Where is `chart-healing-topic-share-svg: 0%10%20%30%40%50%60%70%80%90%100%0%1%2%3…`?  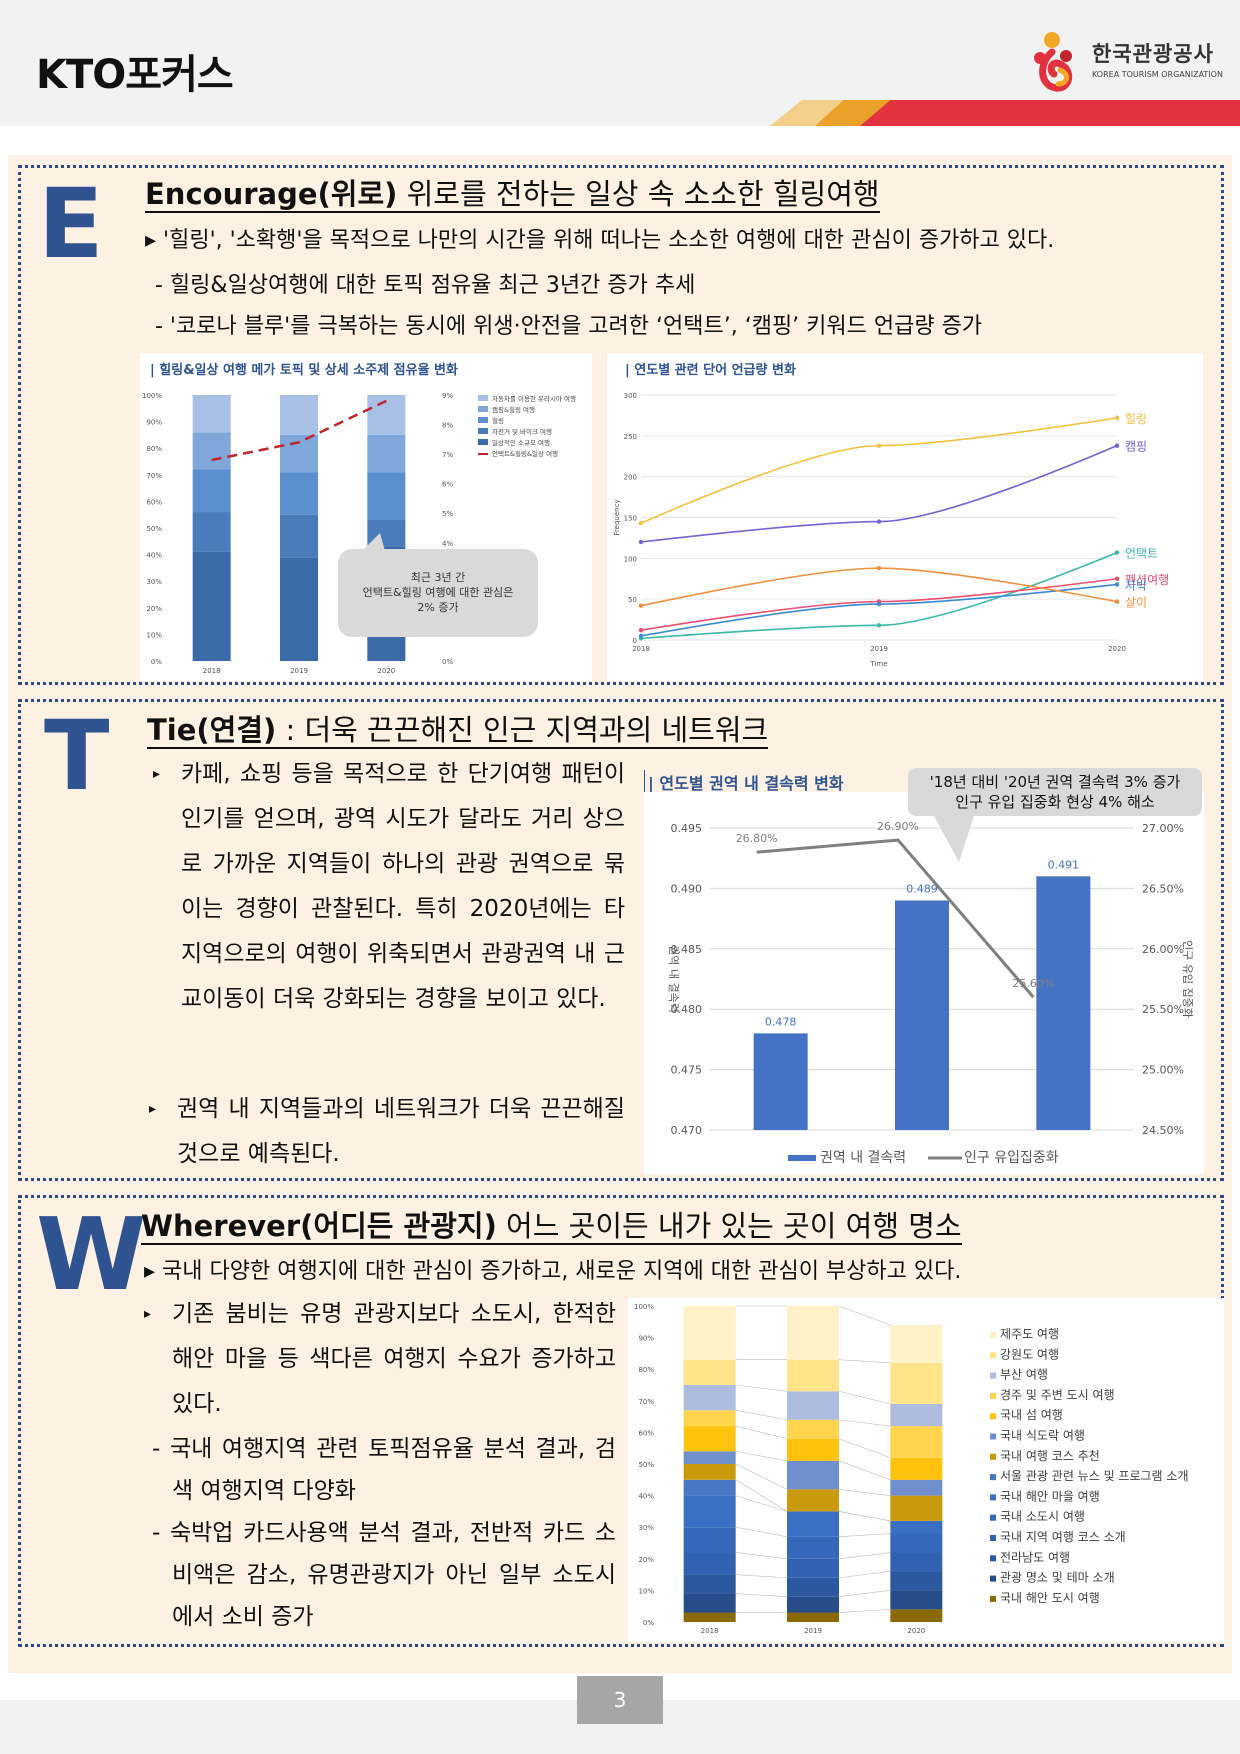
chart-healing-topic-share-svg: 0%10%20%30%40%50%60%70%80%90%100%0%1%2%3… is located at coordinates (359, 533).